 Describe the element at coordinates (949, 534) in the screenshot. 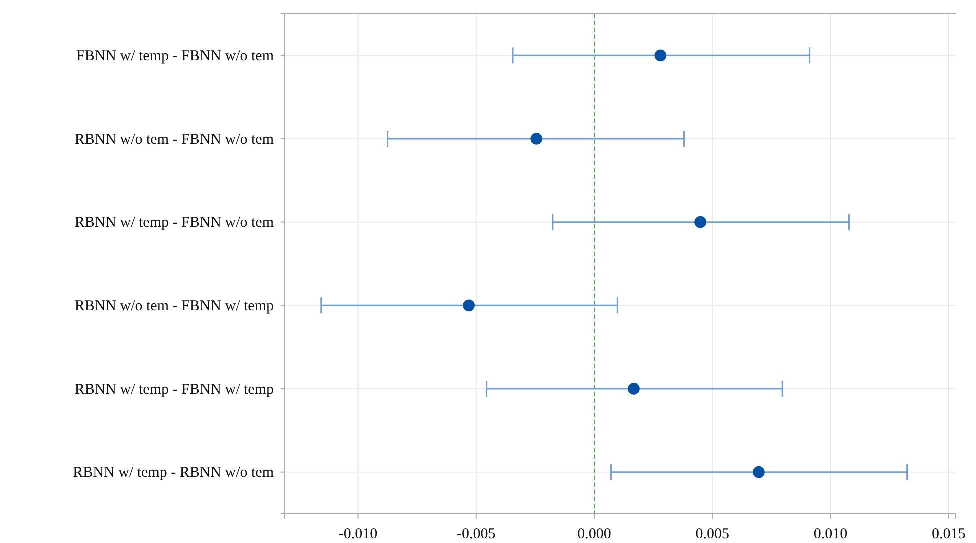

I see `x-tick-label: 0.015` at that location.